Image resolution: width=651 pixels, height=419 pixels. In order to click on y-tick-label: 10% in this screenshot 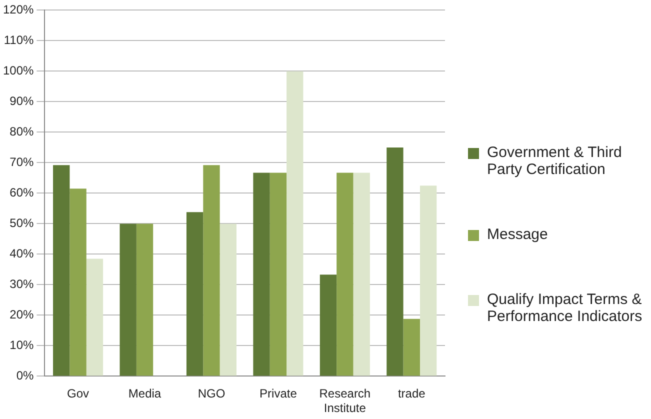, I will do `click(22, 345)`.